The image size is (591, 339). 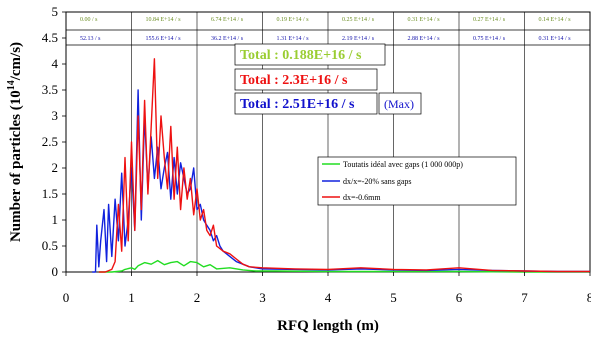 What do you see at coordinates (55, 11) in the screenshot?
I see `y-tick-label: 5` at bounding box center [55, 11].